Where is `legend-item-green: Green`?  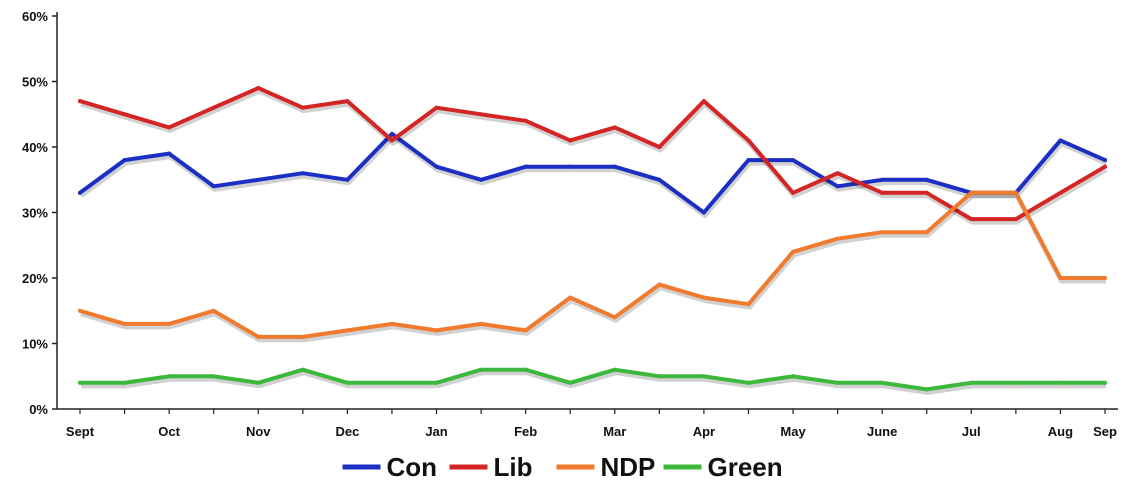
legend-item-green: Green is located at coordinates (723, 467).